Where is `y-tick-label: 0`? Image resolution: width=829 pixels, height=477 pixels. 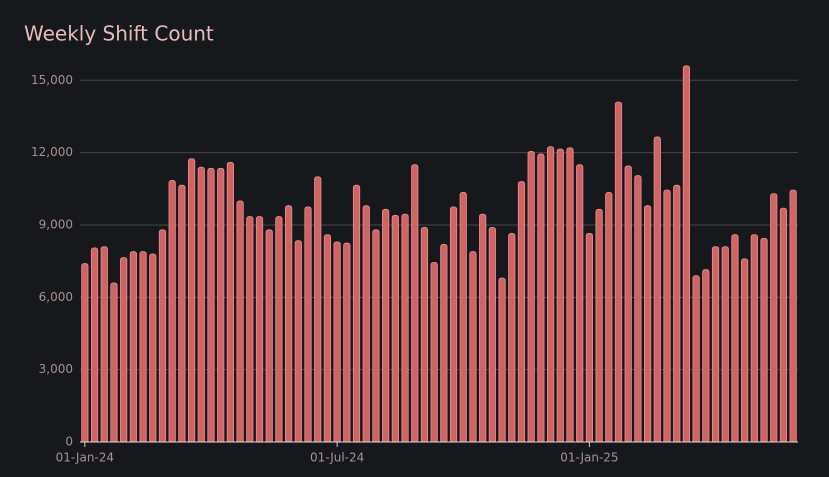
y-tick-label: 0 is located at coordinates (69, 442).